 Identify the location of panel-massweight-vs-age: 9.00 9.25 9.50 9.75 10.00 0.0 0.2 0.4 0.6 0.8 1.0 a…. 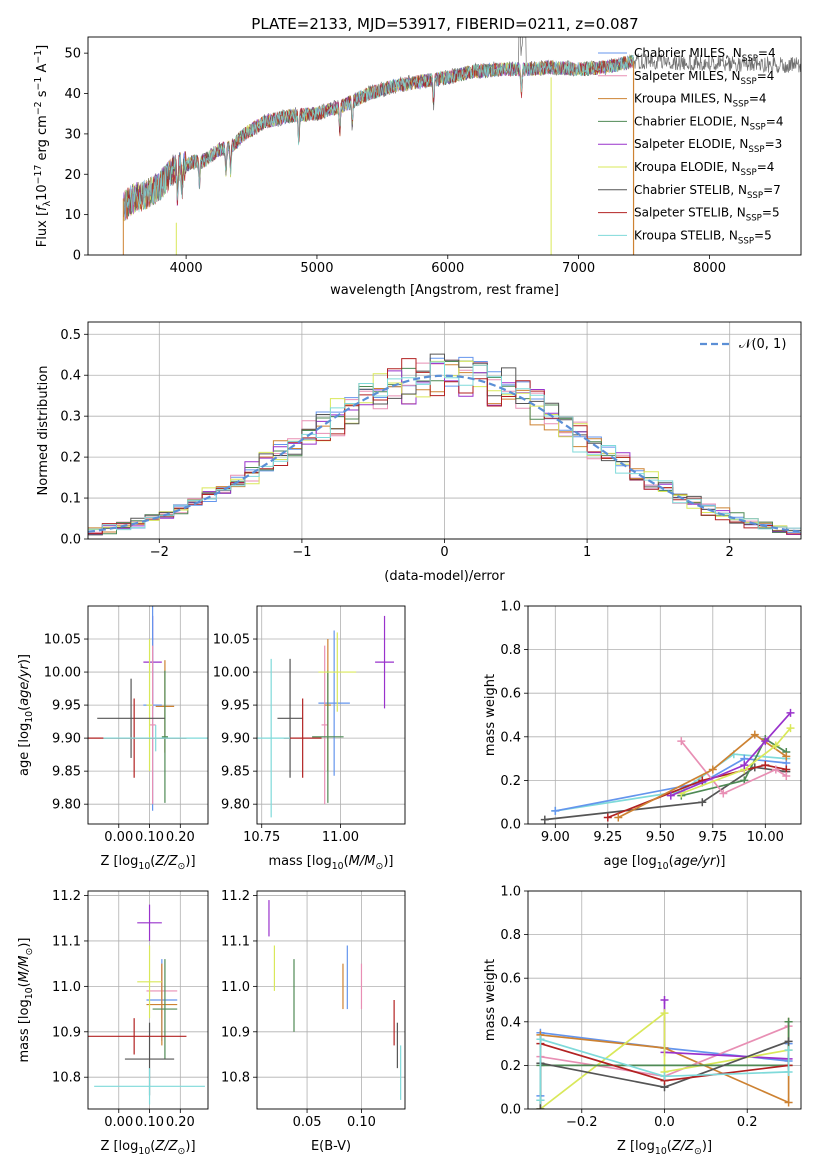
(642, 736).